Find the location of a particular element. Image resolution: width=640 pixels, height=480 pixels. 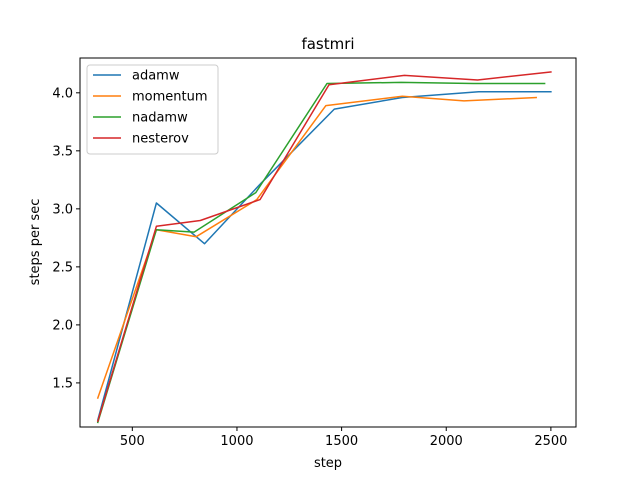

legend-label-momentum: momentum is located at coordinates (170, 97).